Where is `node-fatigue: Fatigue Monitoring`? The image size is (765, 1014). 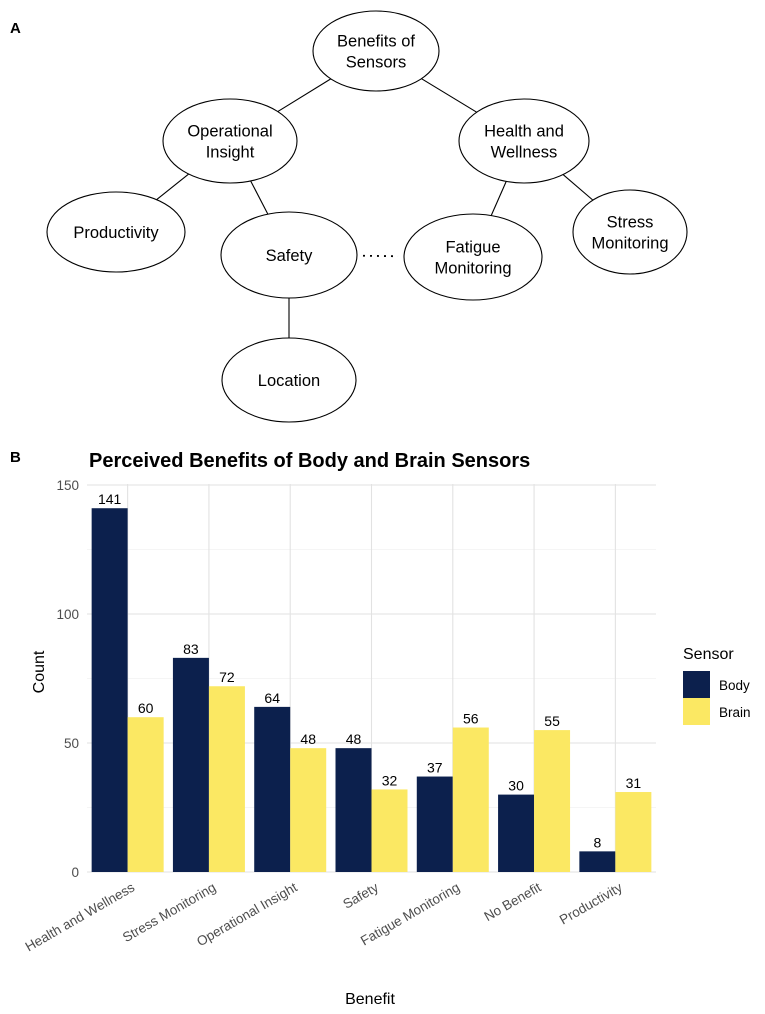
node-fatigue: Fatigue Monitoring is located at coordinates (473, 257).